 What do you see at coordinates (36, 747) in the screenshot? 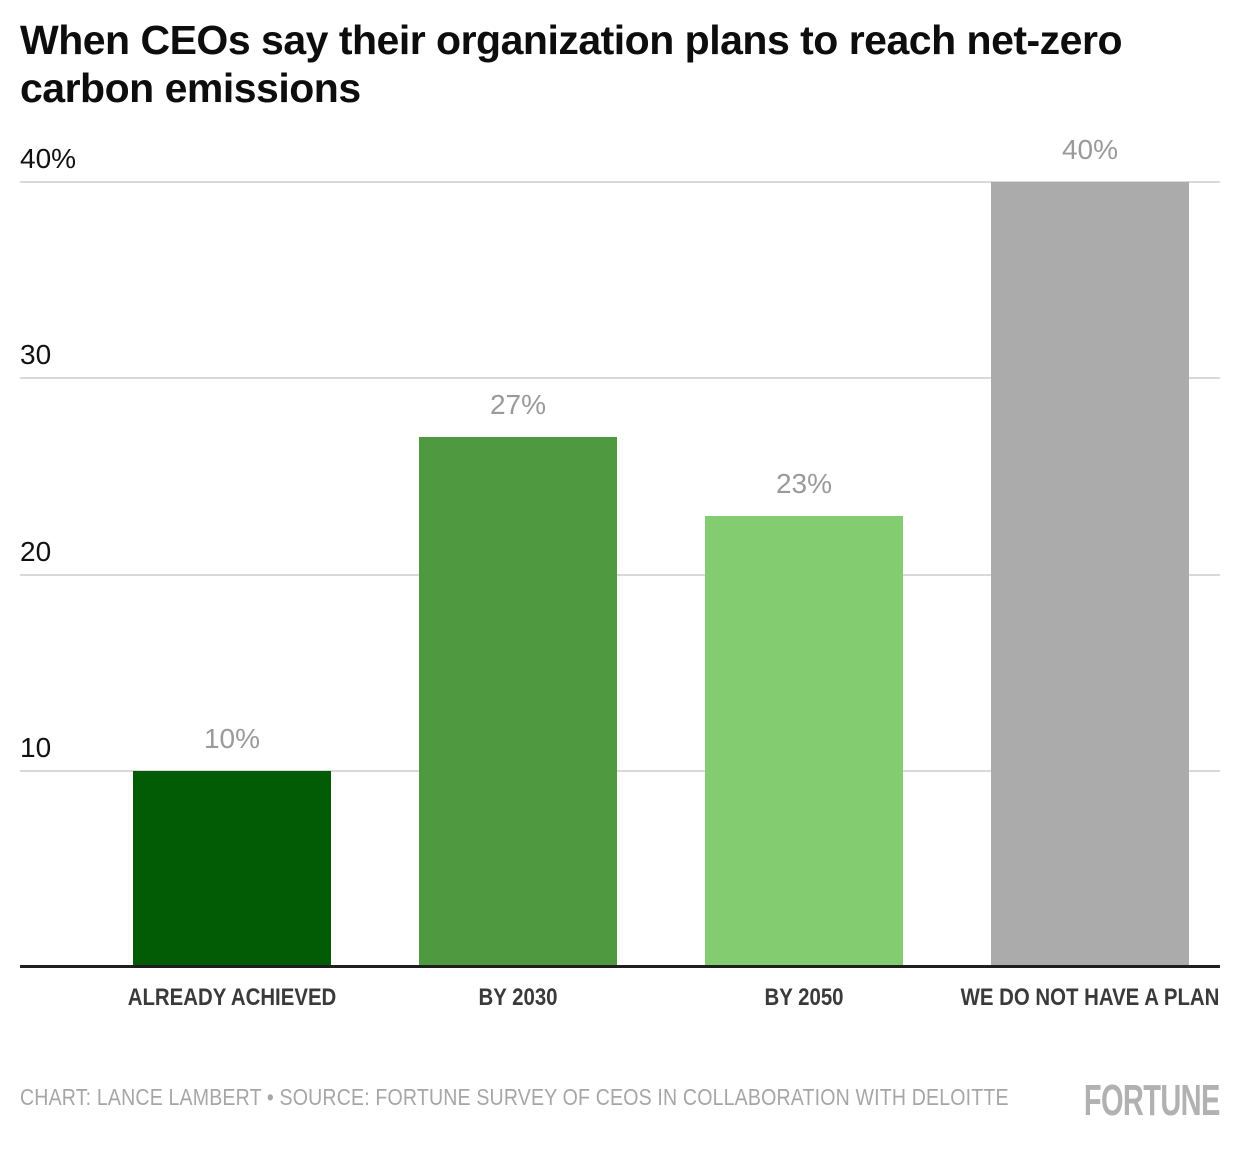
I see `y-tick-label-10: 10` at bounding box center [36, 747].